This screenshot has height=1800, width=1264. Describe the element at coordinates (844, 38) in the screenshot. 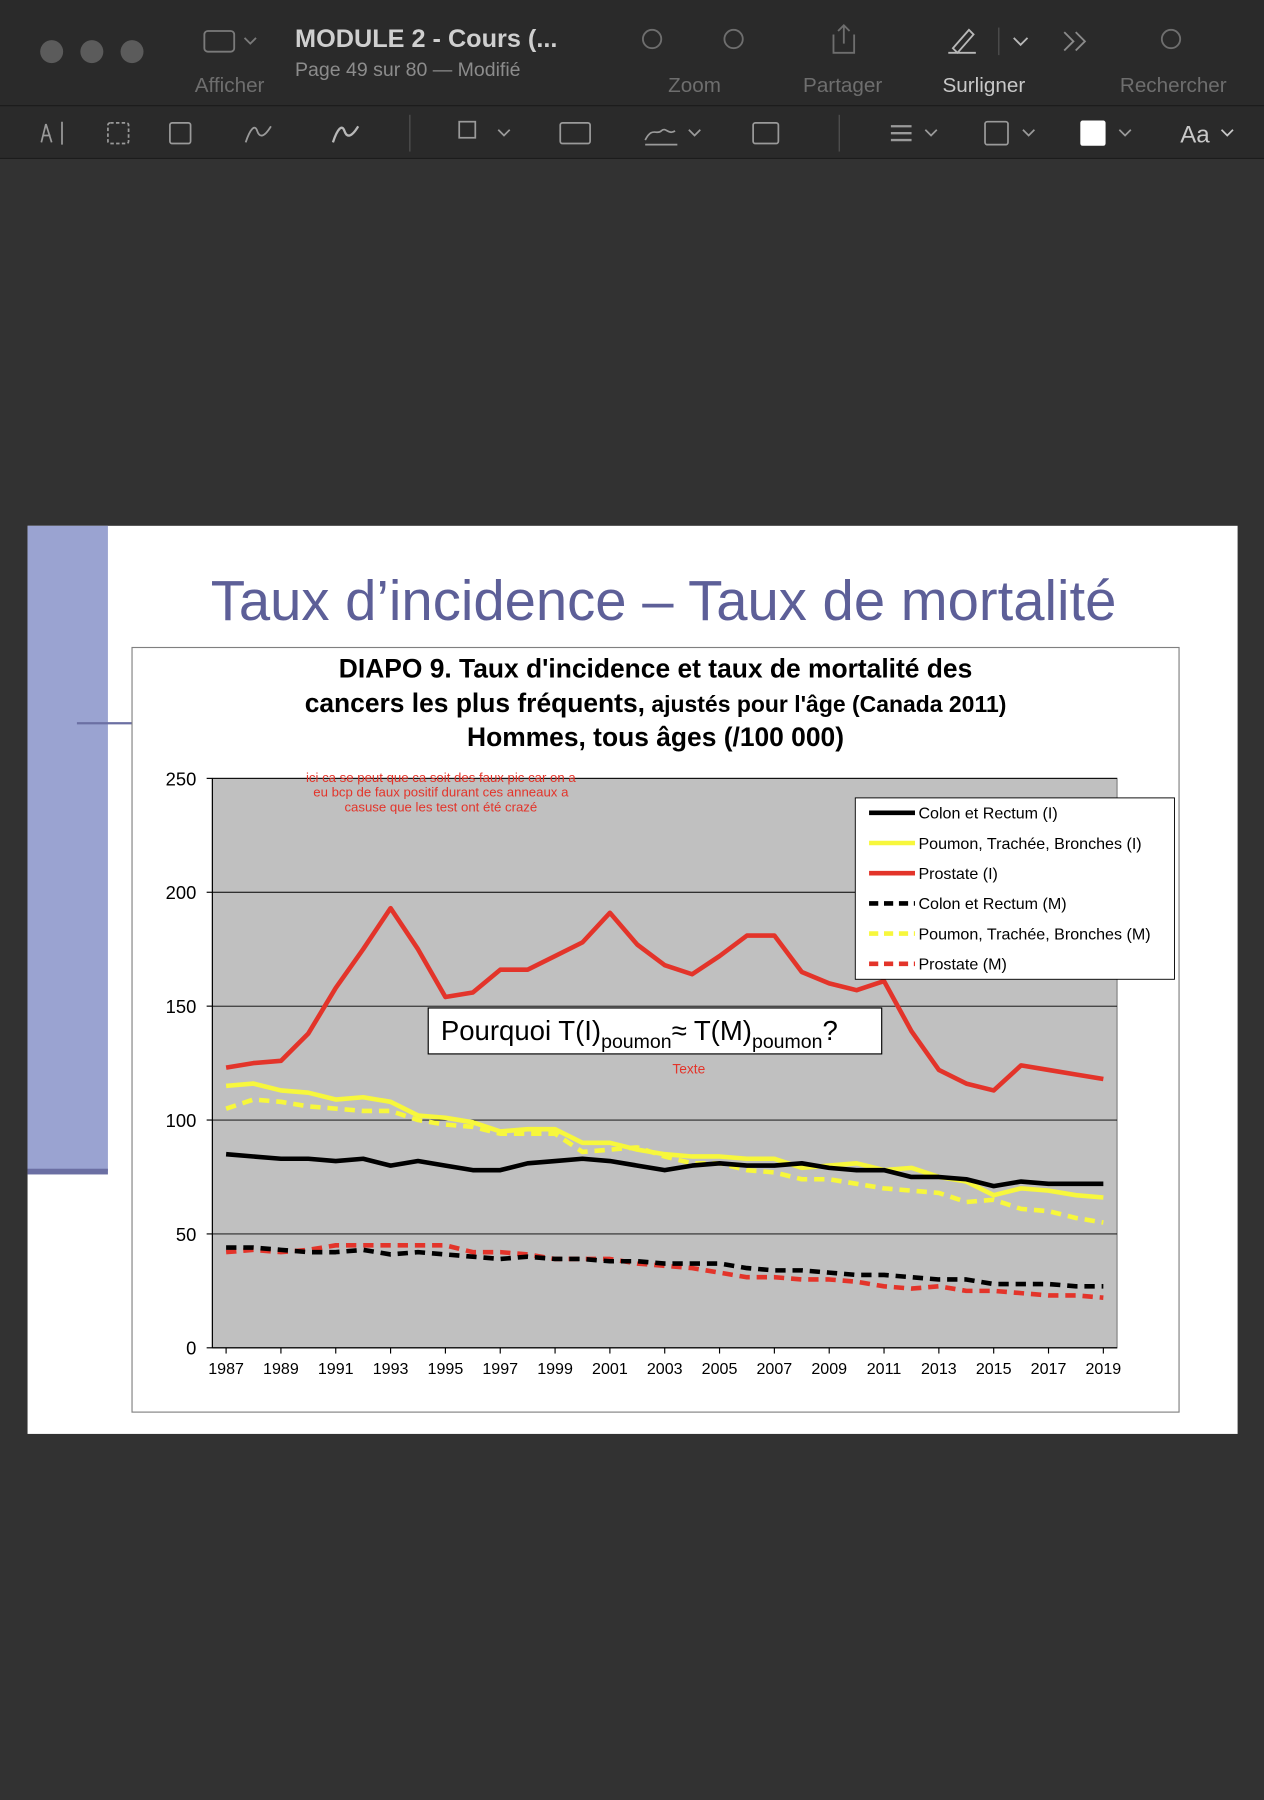

I see `share-icon` at that location.